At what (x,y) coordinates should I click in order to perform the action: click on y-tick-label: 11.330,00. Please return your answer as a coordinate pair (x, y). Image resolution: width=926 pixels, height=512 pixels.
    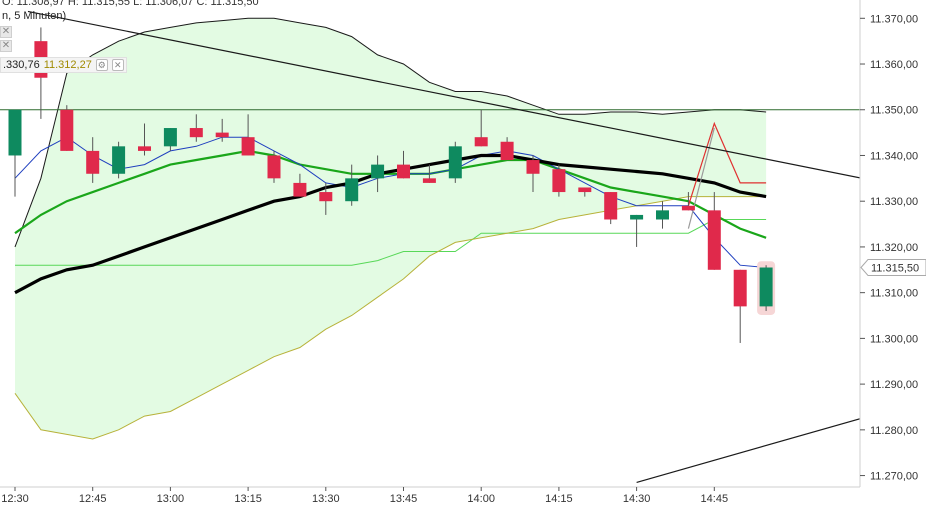
    Looking at the image, I should click on (894, 202).